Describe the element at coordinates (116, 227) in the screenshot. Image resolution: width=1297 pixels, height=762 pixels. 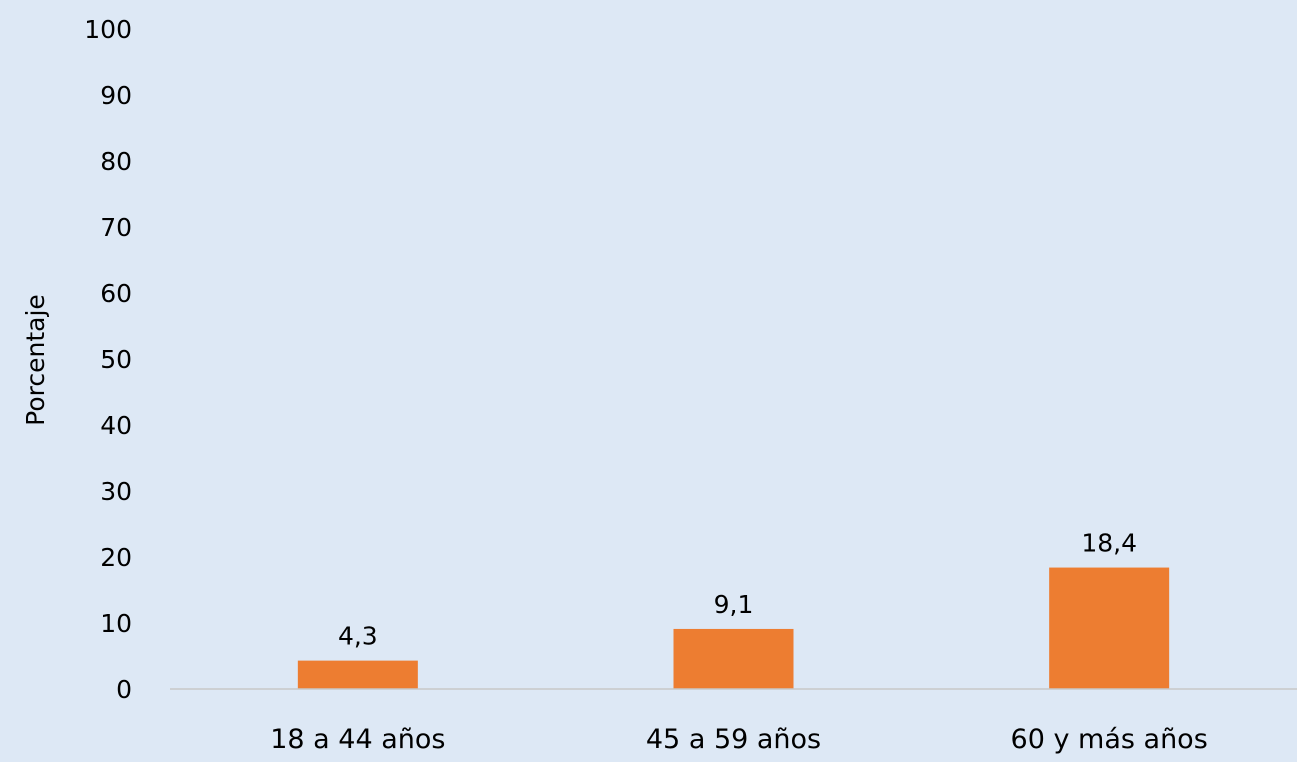
I see `y-tick-label: 70` at that location.